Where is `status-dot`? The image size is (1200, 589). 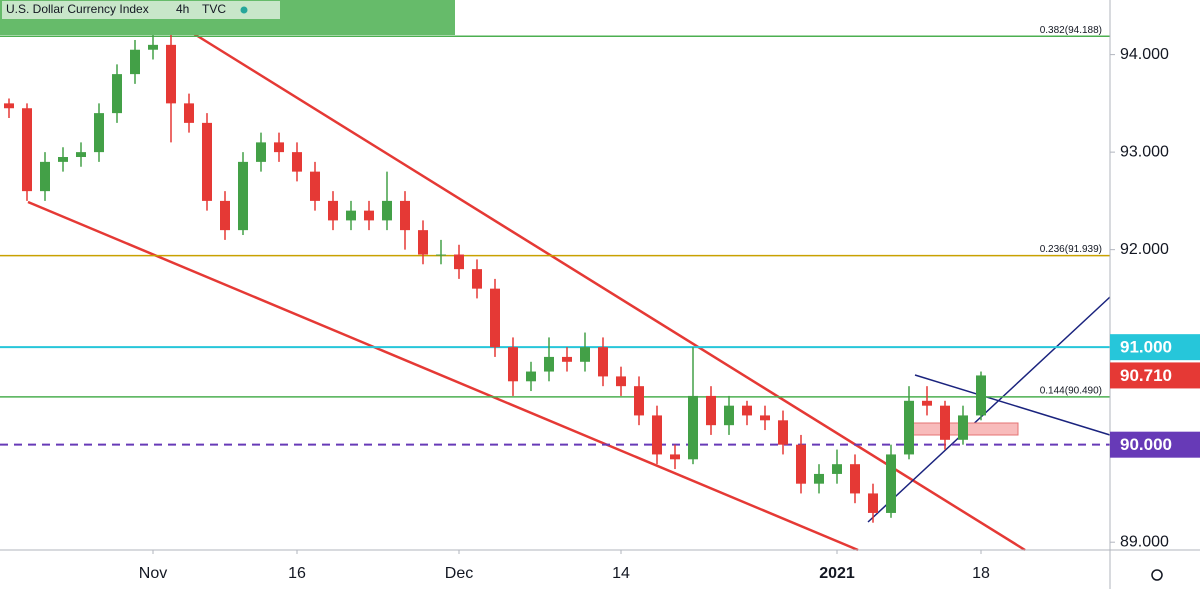
status-dot is located at coordinates (244, 10).